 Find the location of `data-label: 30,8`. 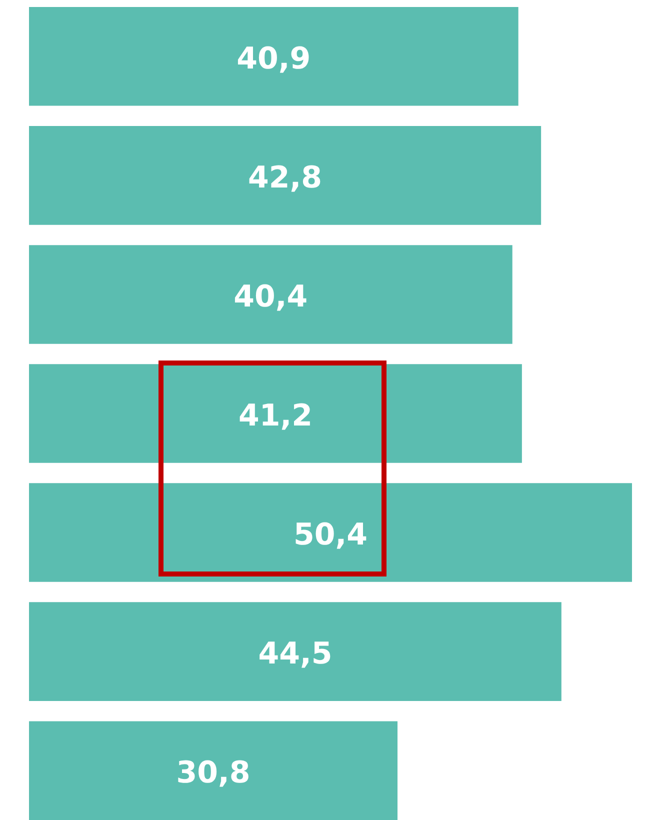

data-label: 30,8 is located at coordinates (213, 773).